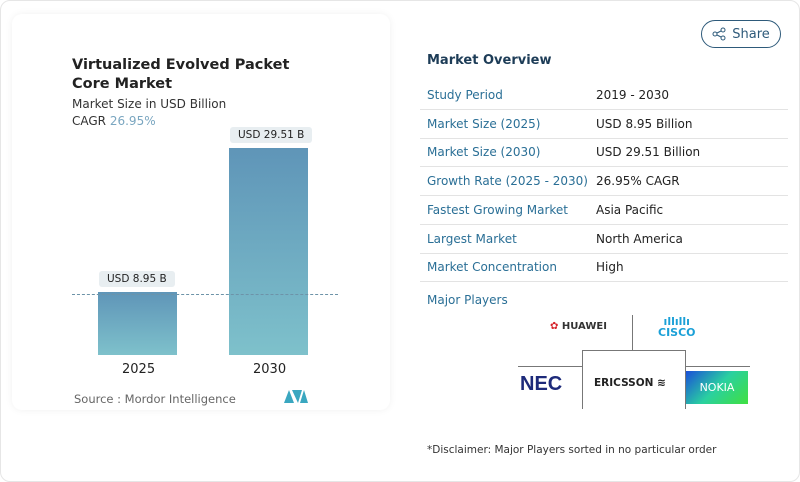 This screenshot has height=482, width=800. Describe the element at coordinates (149, 104) in the screenshot. I see `chart-subtitle: Market Size in USD Billion` at that location.